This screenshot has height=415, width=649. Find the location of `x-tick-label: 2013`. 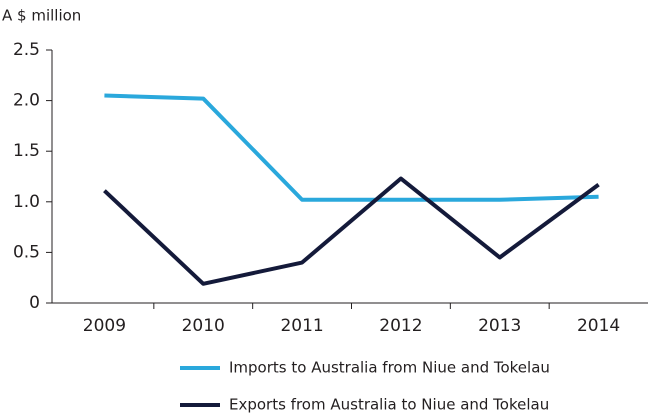

x-tick-label: 2013 is located at coordinates (499, 326).